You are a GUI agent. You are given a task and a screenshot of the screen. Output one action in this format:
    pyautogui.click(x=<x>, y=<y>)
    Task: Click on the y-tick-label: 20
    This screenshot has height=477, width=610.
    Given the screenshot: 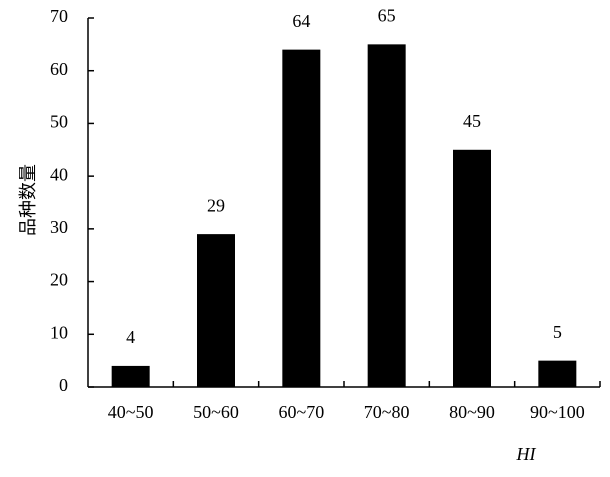 What is the action you would take?
    pyautogui.click(x=59, y=280)
    